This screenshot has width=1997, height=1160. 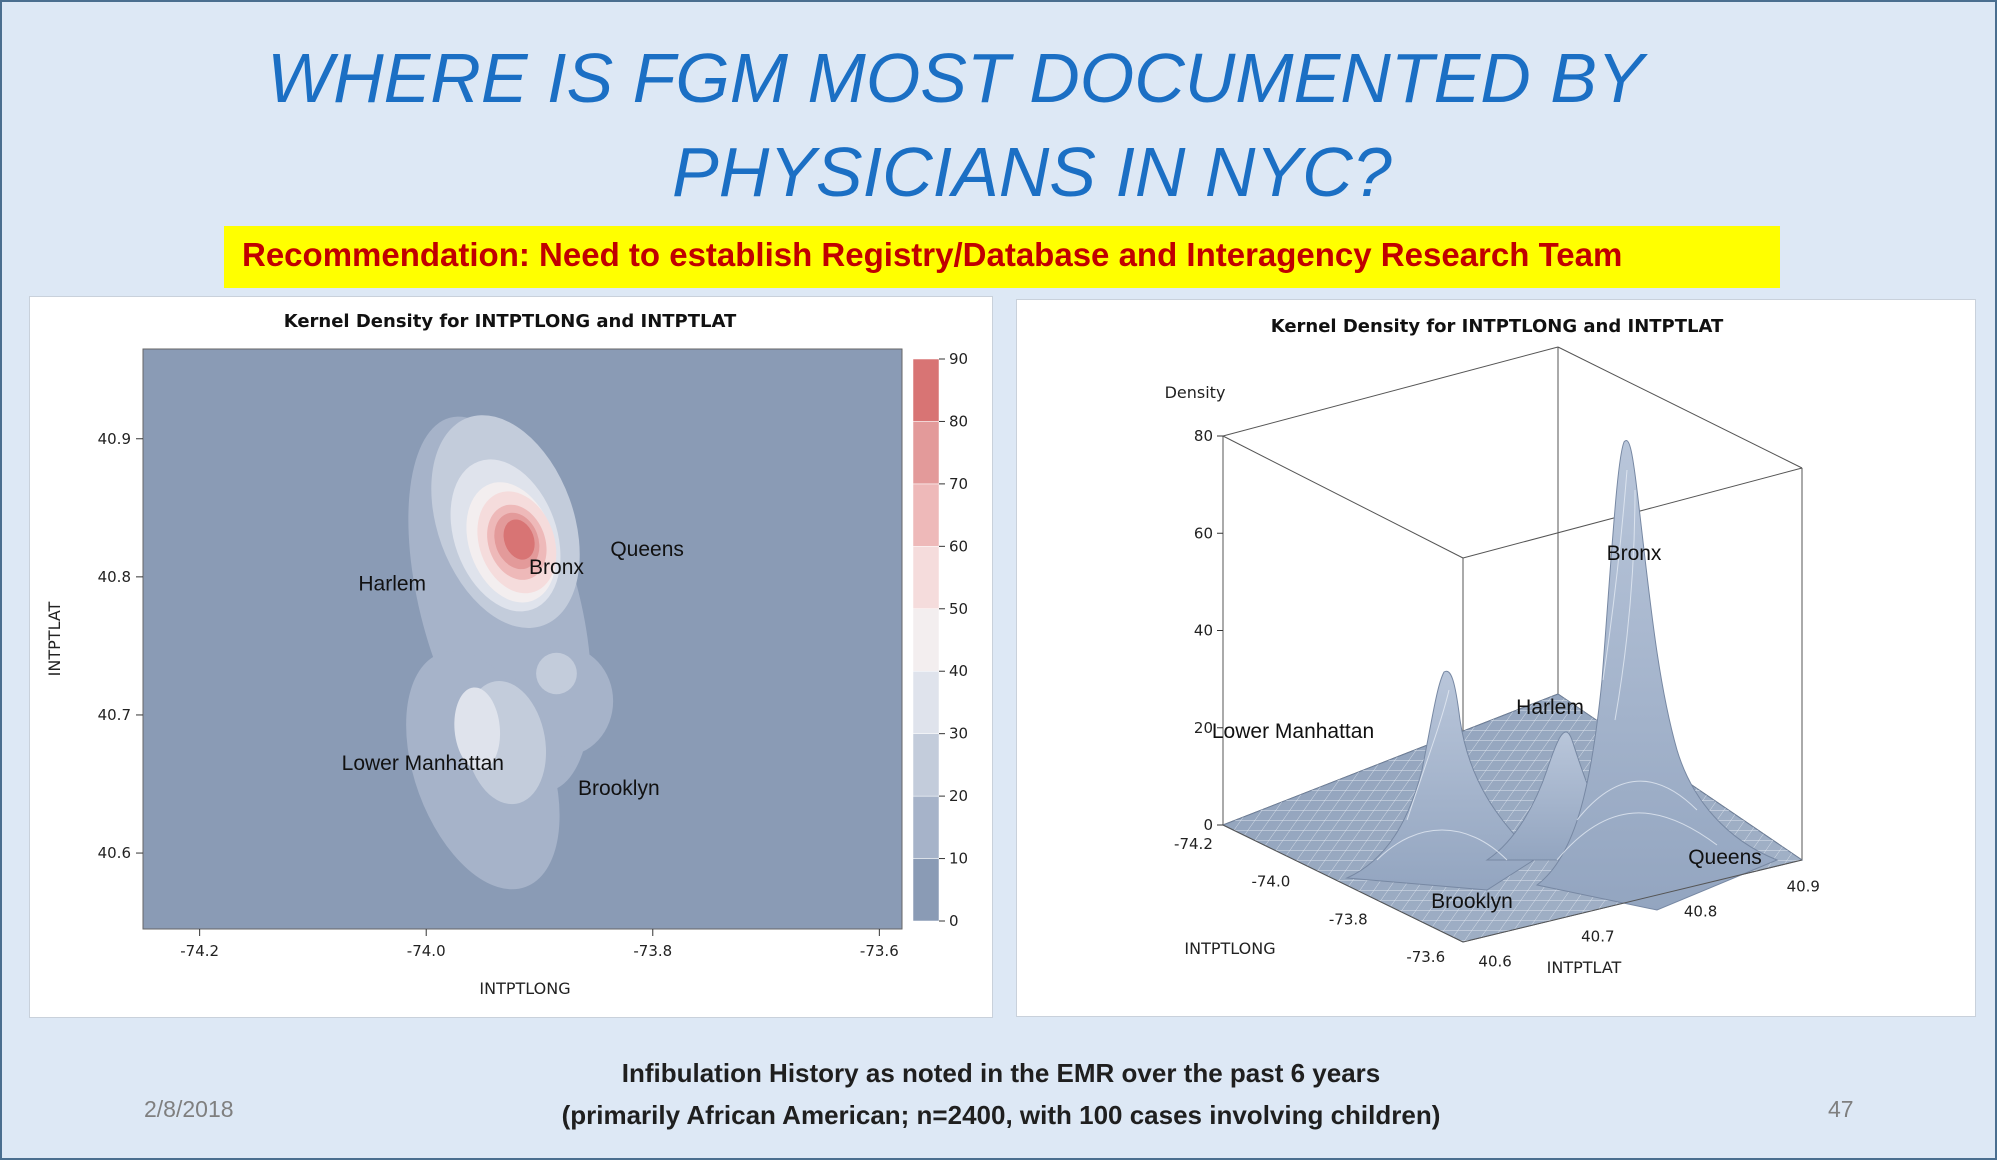 What do you see at coordinates (958, 609) in the screenshot?
I see `colorbar-label: 50` at bounding box center [958, 609].